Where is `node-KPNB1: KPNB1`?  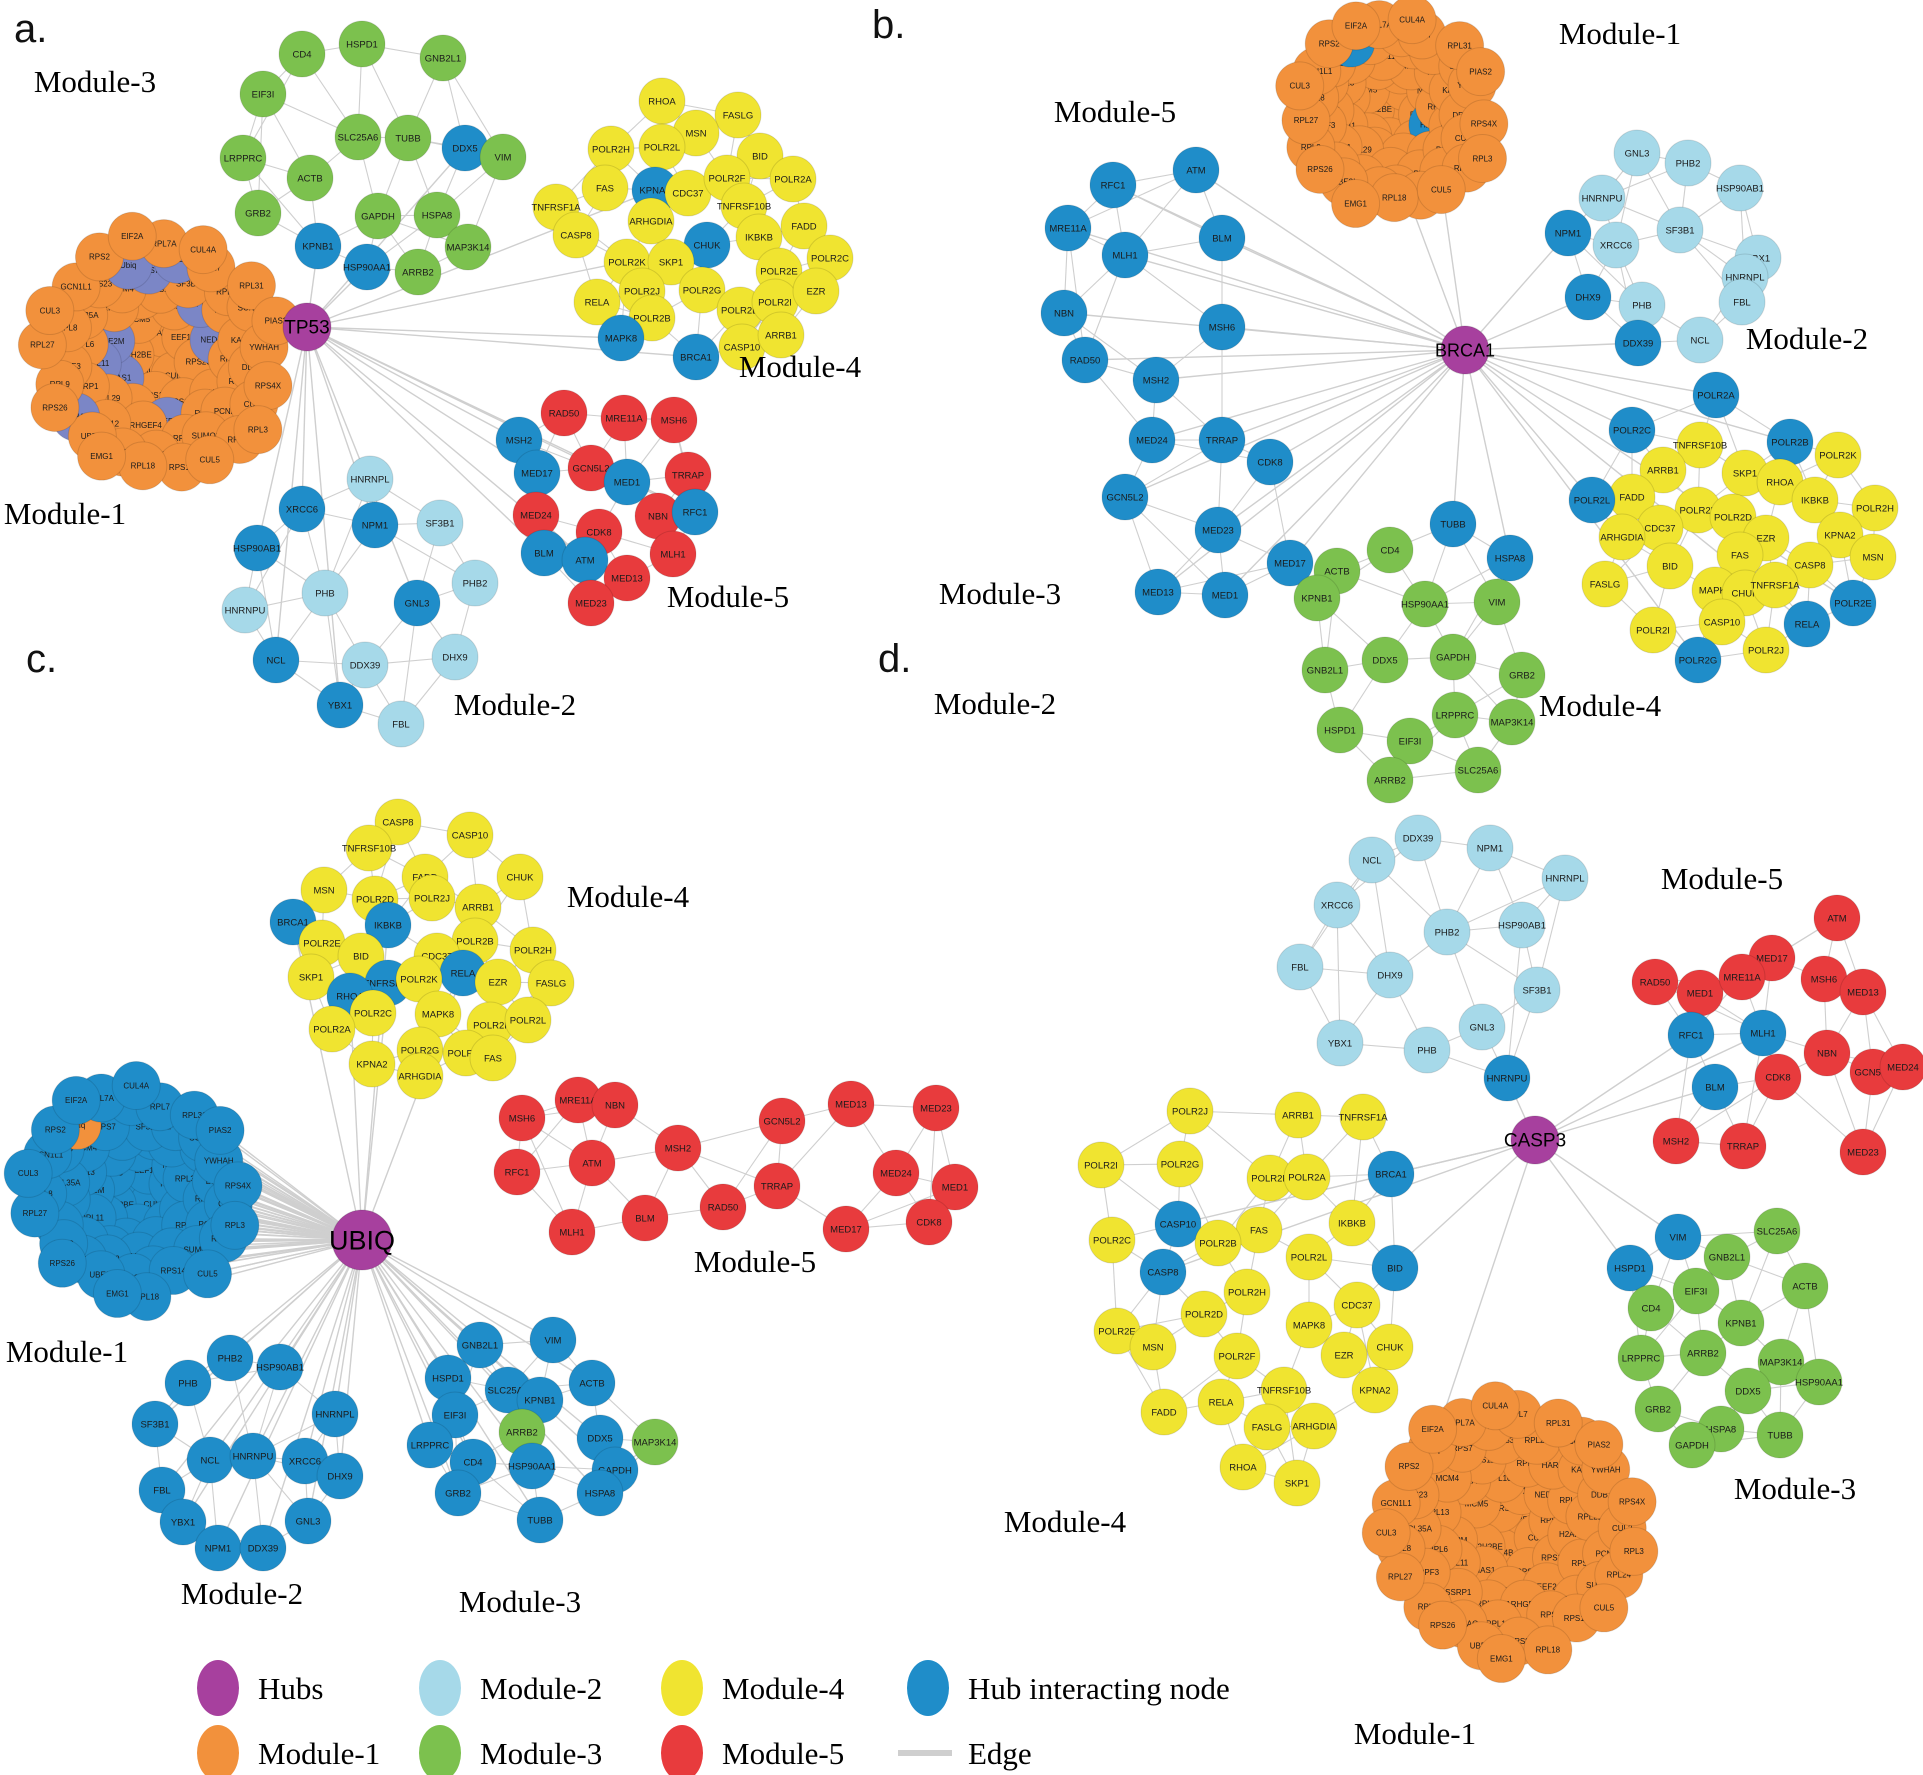
node-KPNB1: KPNB1 is located at coordinates (1317, 598).